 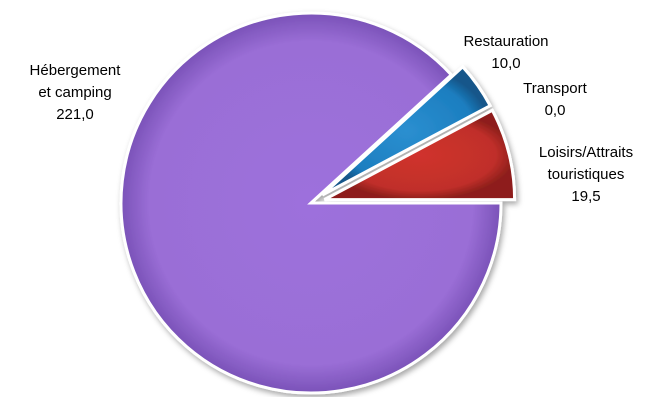 I want to click on pie-data-label-4: Hébergement et camping 221,0, so click(x=76, y=92).